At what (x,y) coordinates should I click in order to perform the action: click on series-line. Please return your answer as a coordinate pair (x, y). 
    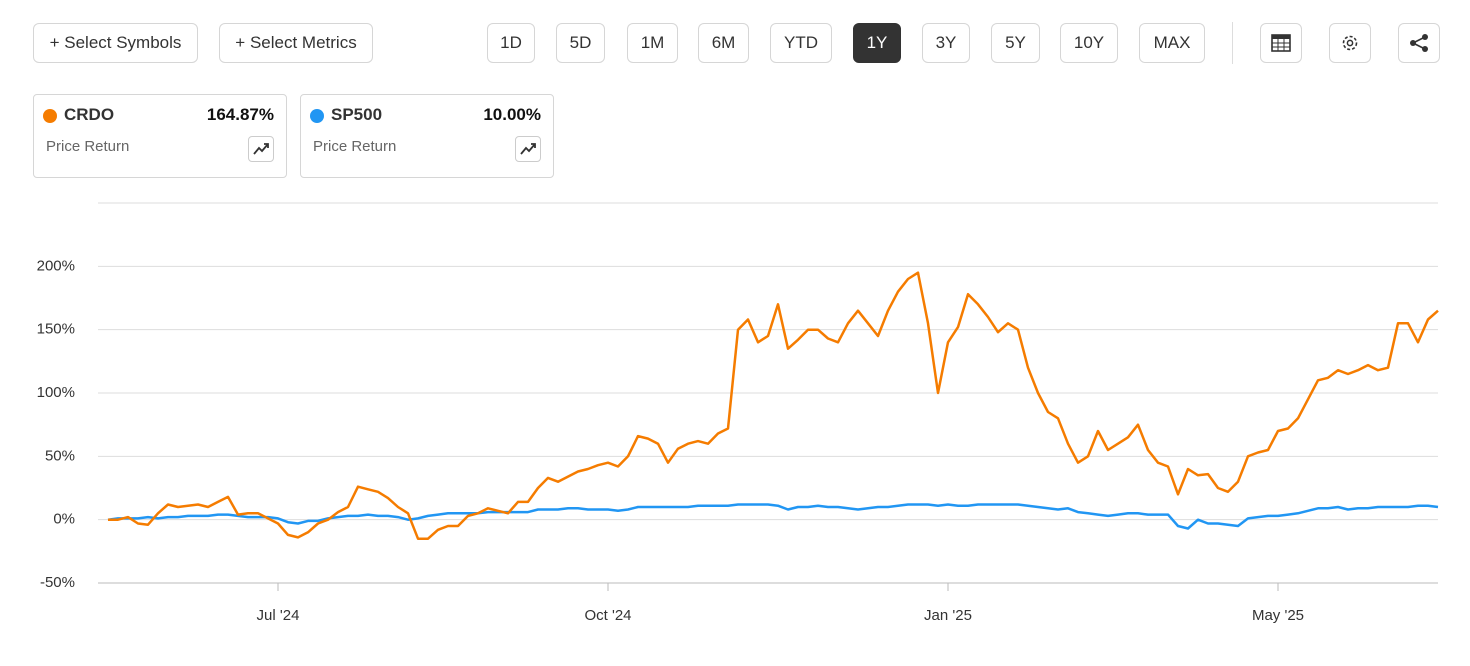
    Looking at the image, I should click on (773, 516).